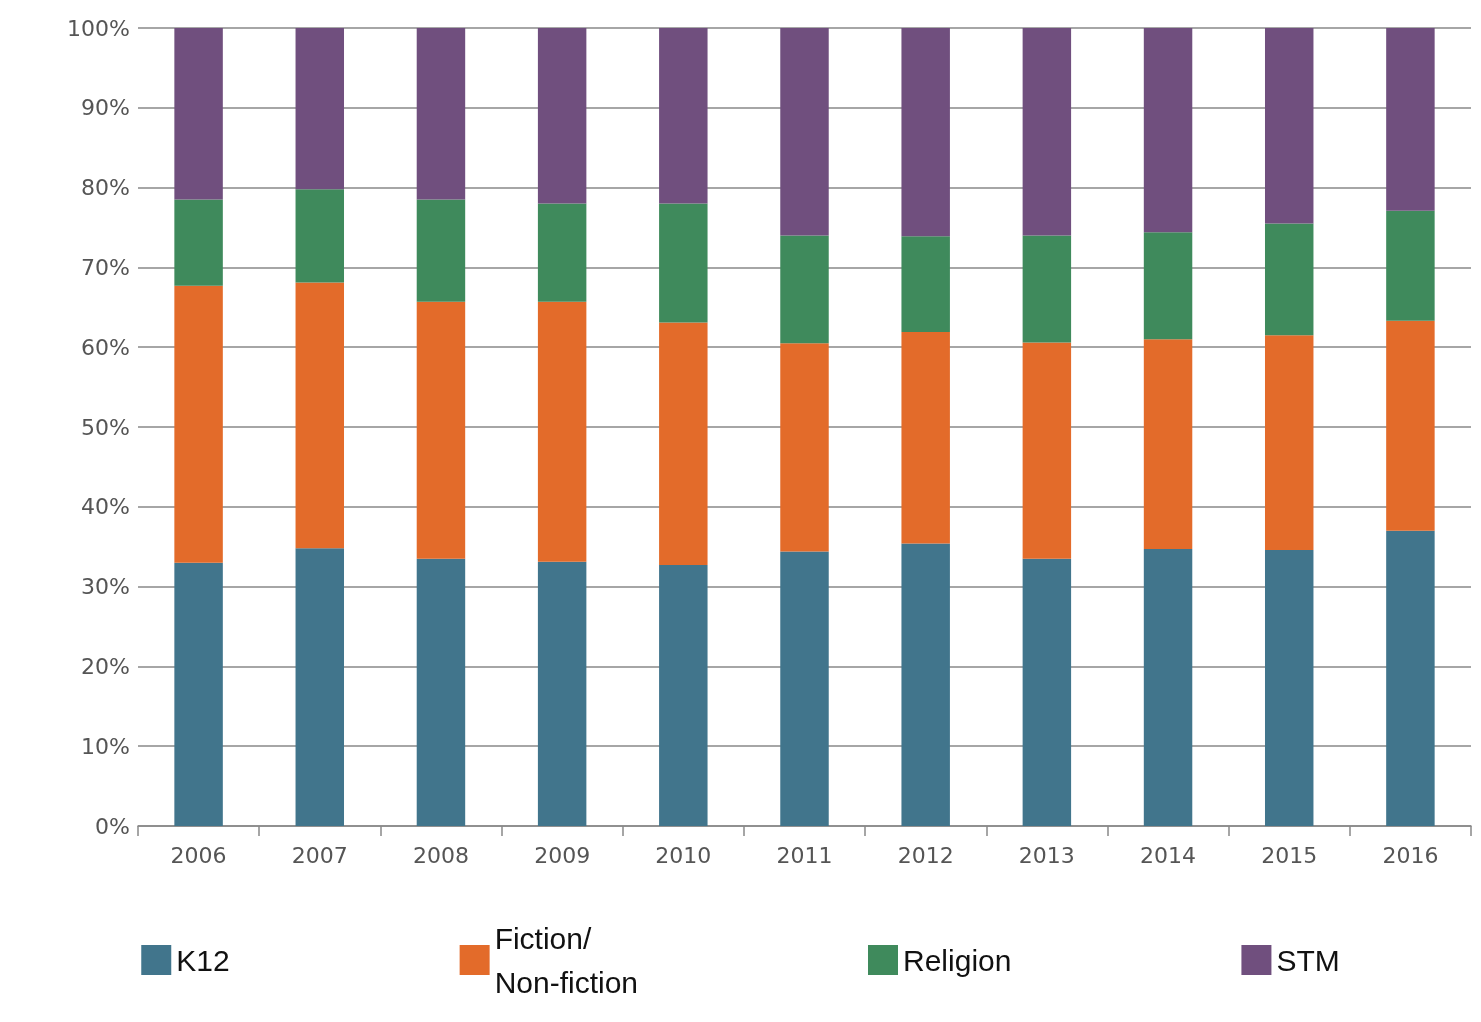 The image size is (1481, 1022). Describe the element at coordinates (105, 347) in the screenshot. I see `y-tick-label: 60%` at that location.